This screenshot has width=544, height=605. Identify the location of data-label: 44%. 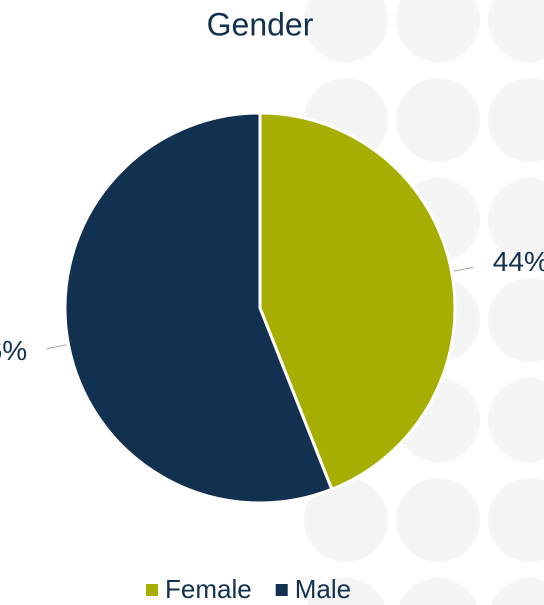
(518, 261).